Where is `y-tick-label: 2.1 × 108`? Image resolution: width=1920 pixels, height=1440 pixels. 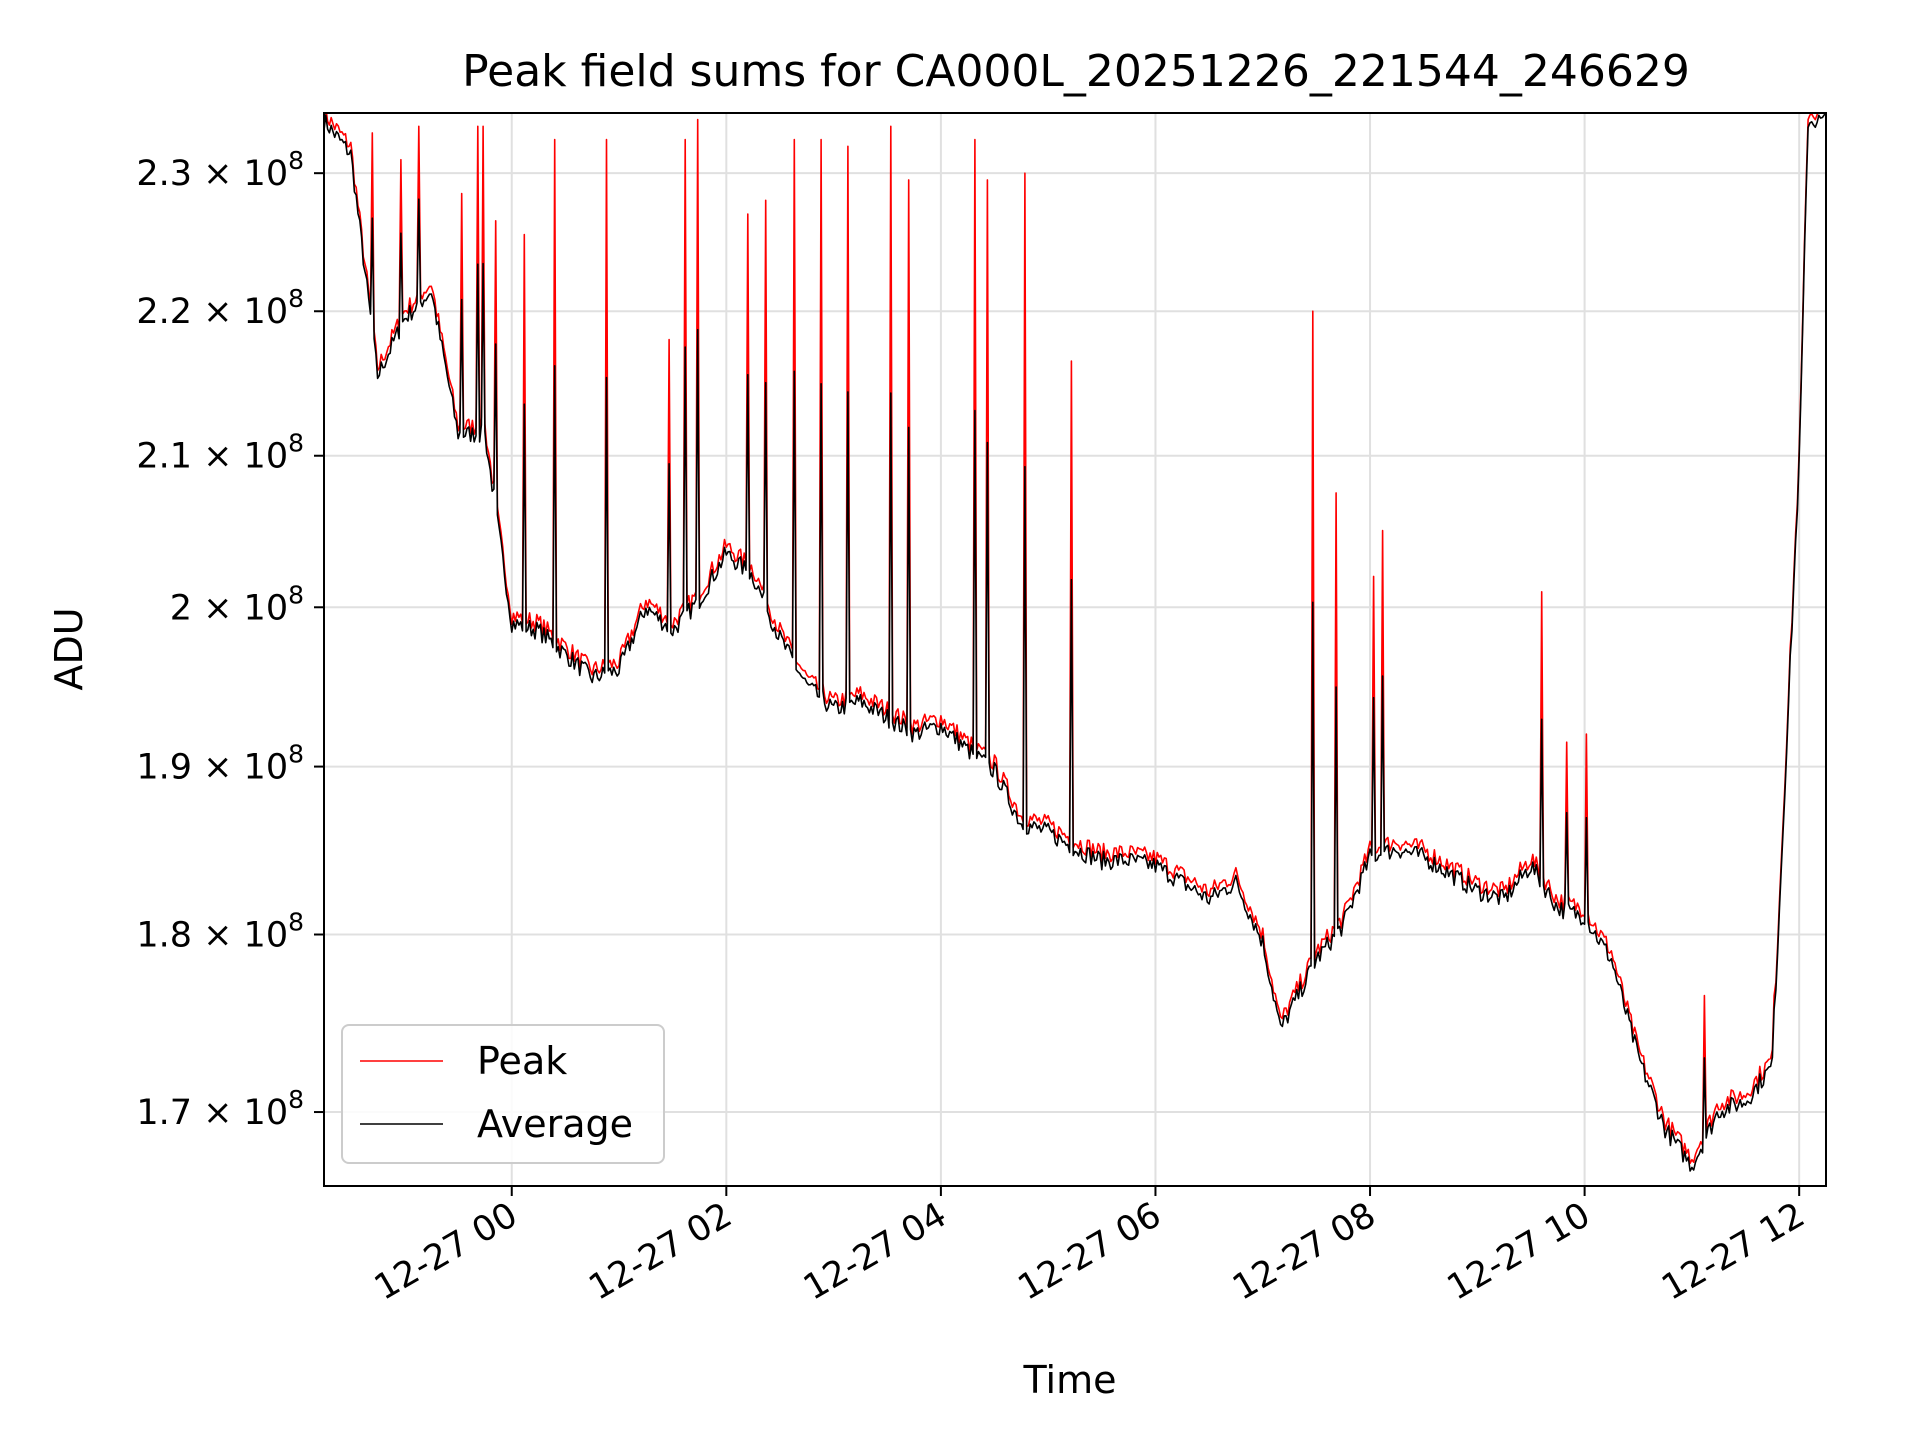 y-tick-label: 2.1 × 108 is located at coordinates (220, 453).